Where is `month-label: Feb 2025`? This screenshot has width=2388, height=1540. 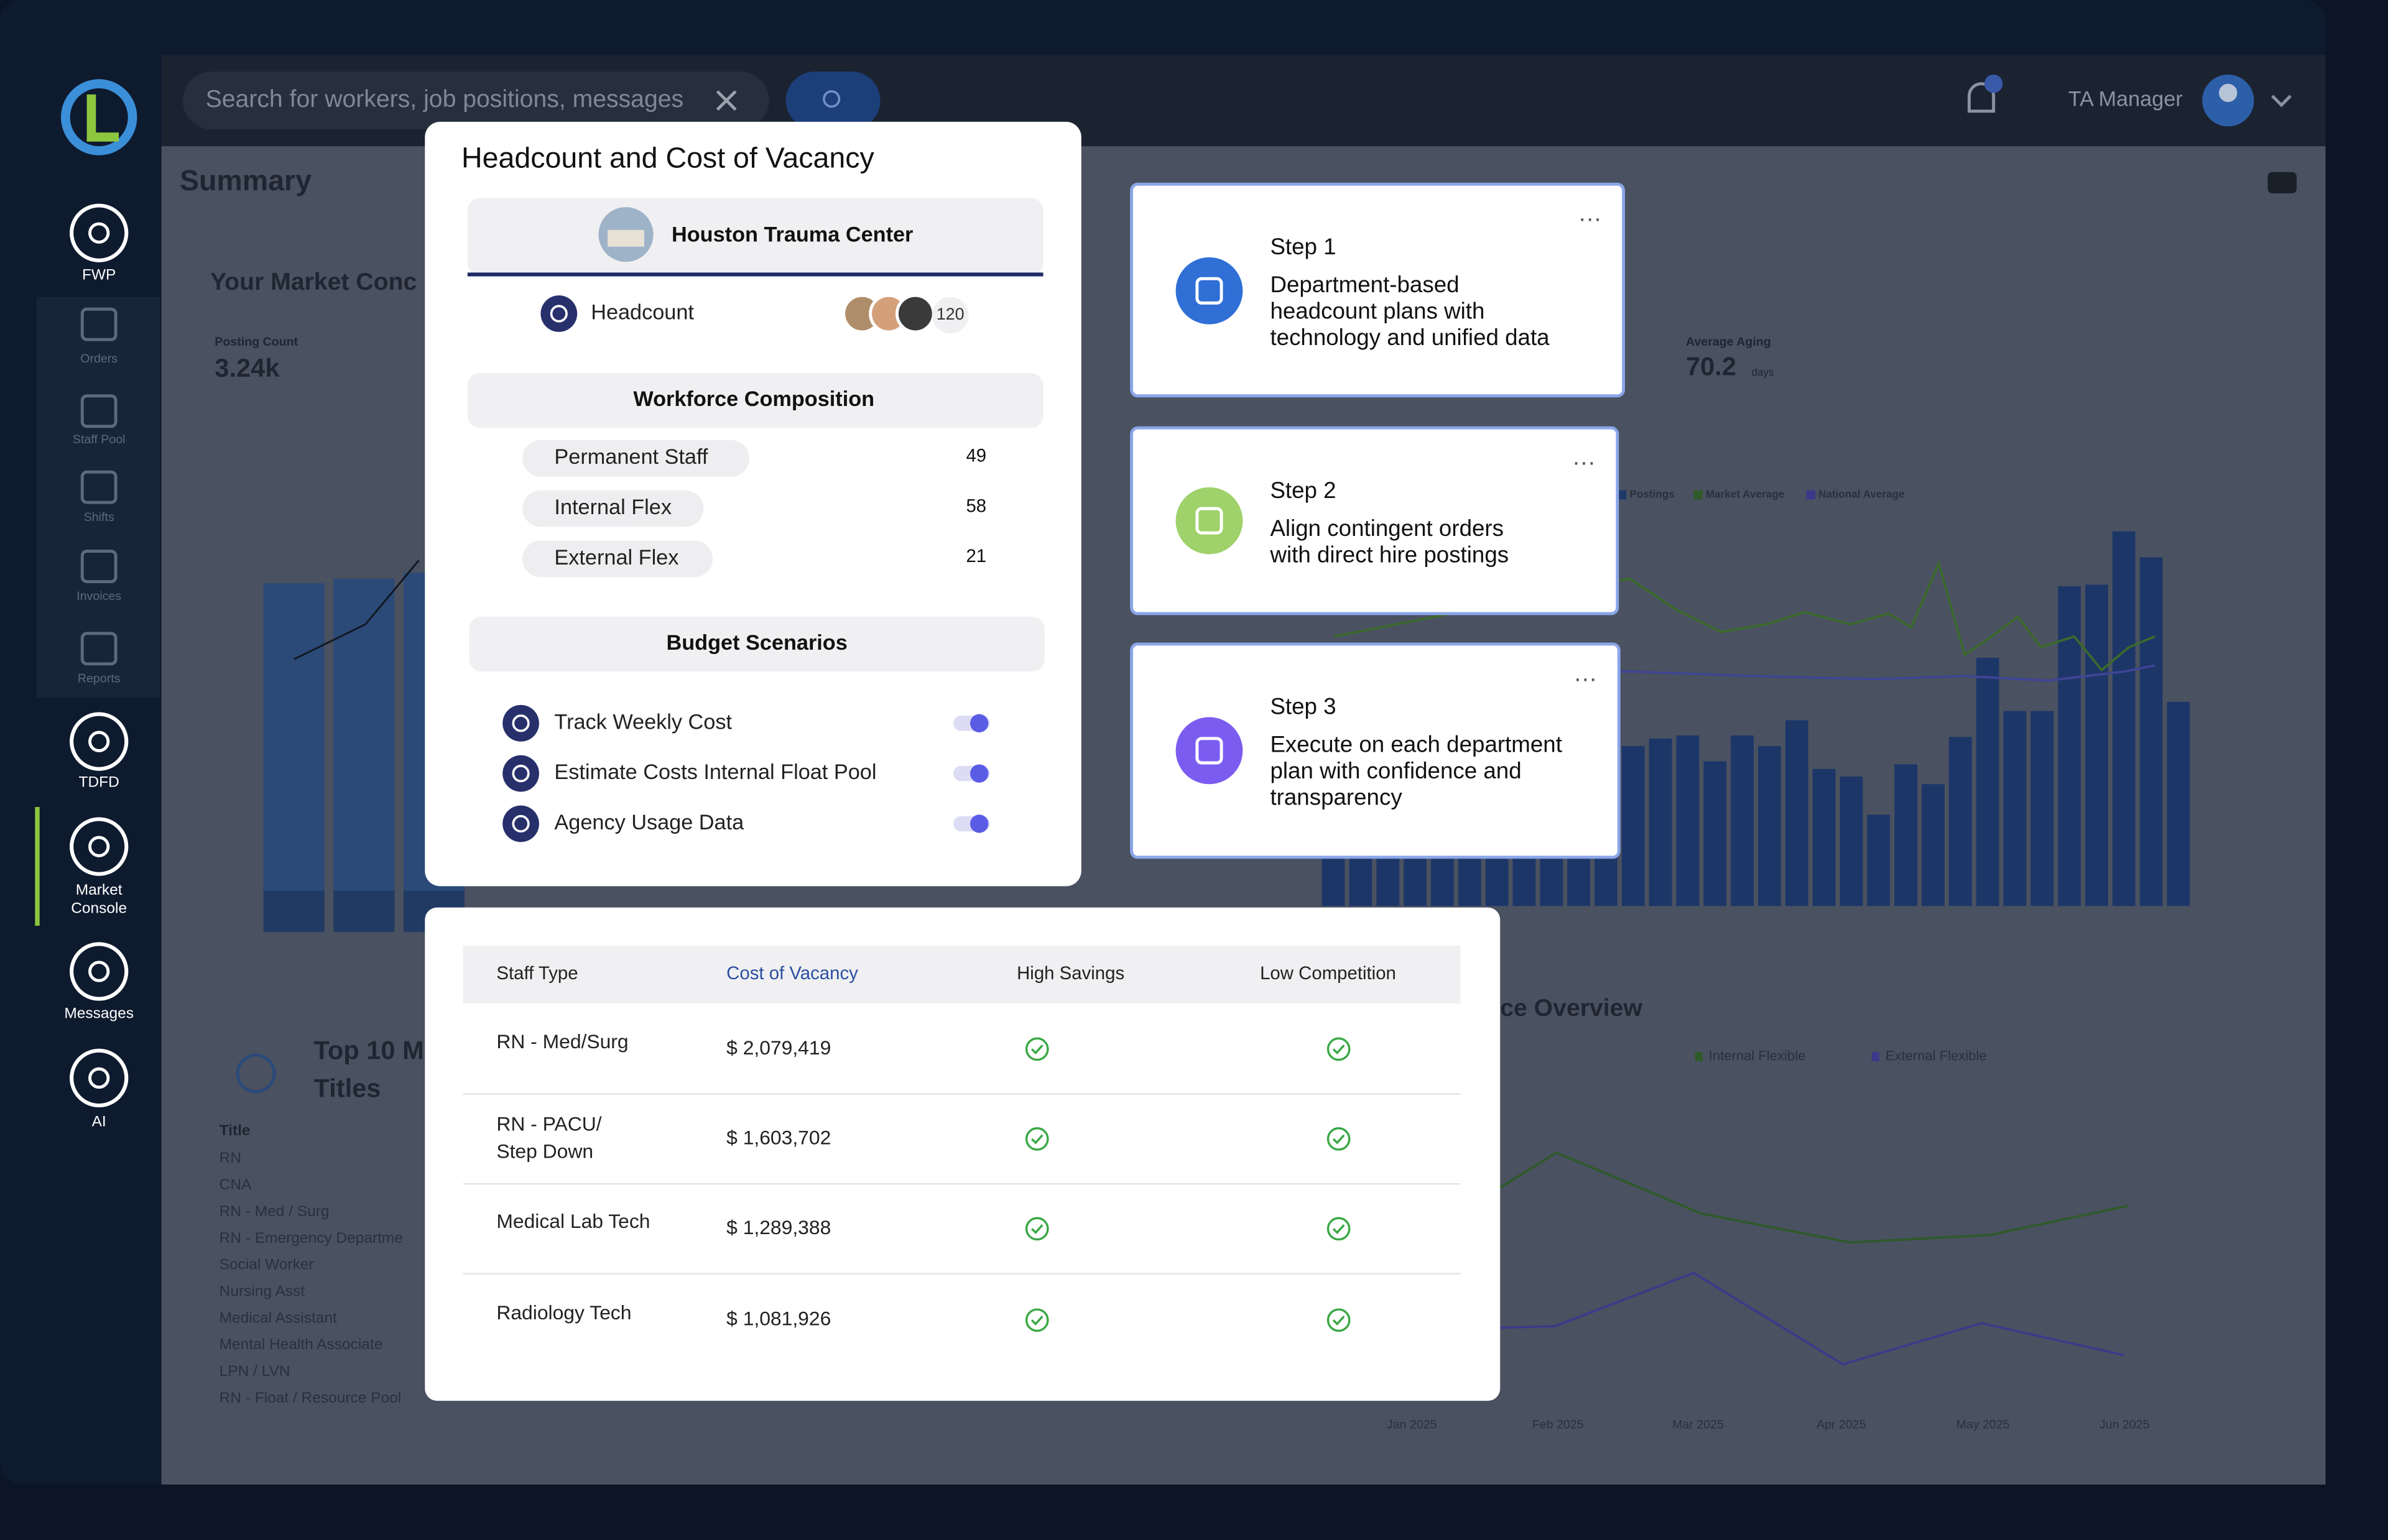 month-label: Feb 2025 is located at coordinates (1558, 1425).